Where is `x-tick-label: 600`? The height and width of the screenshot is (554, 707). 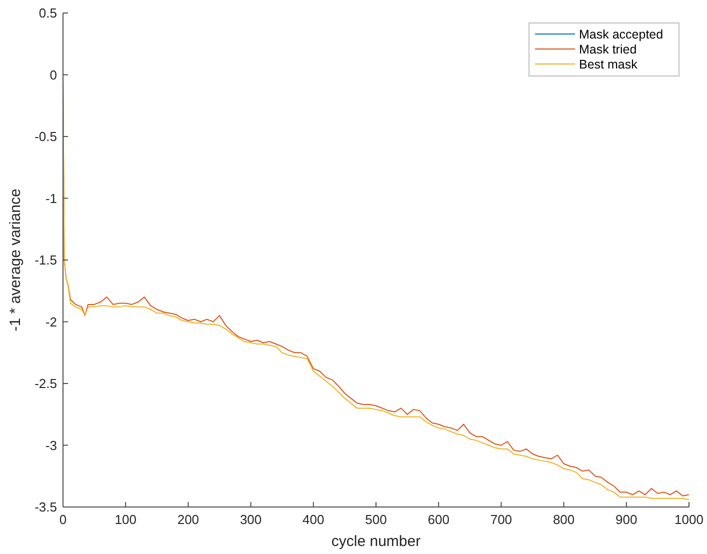
x-tick-label: 600 is located at coordinates (439, 519).